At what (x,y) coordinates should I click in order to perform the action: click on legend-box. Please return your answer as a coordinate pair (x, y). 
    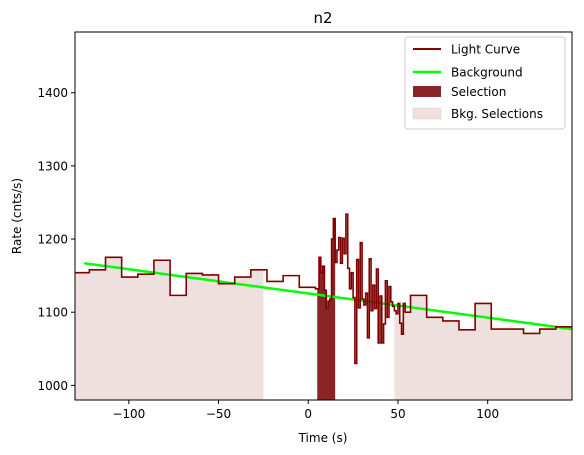
    Looking at the image, I should click on (485, 83).